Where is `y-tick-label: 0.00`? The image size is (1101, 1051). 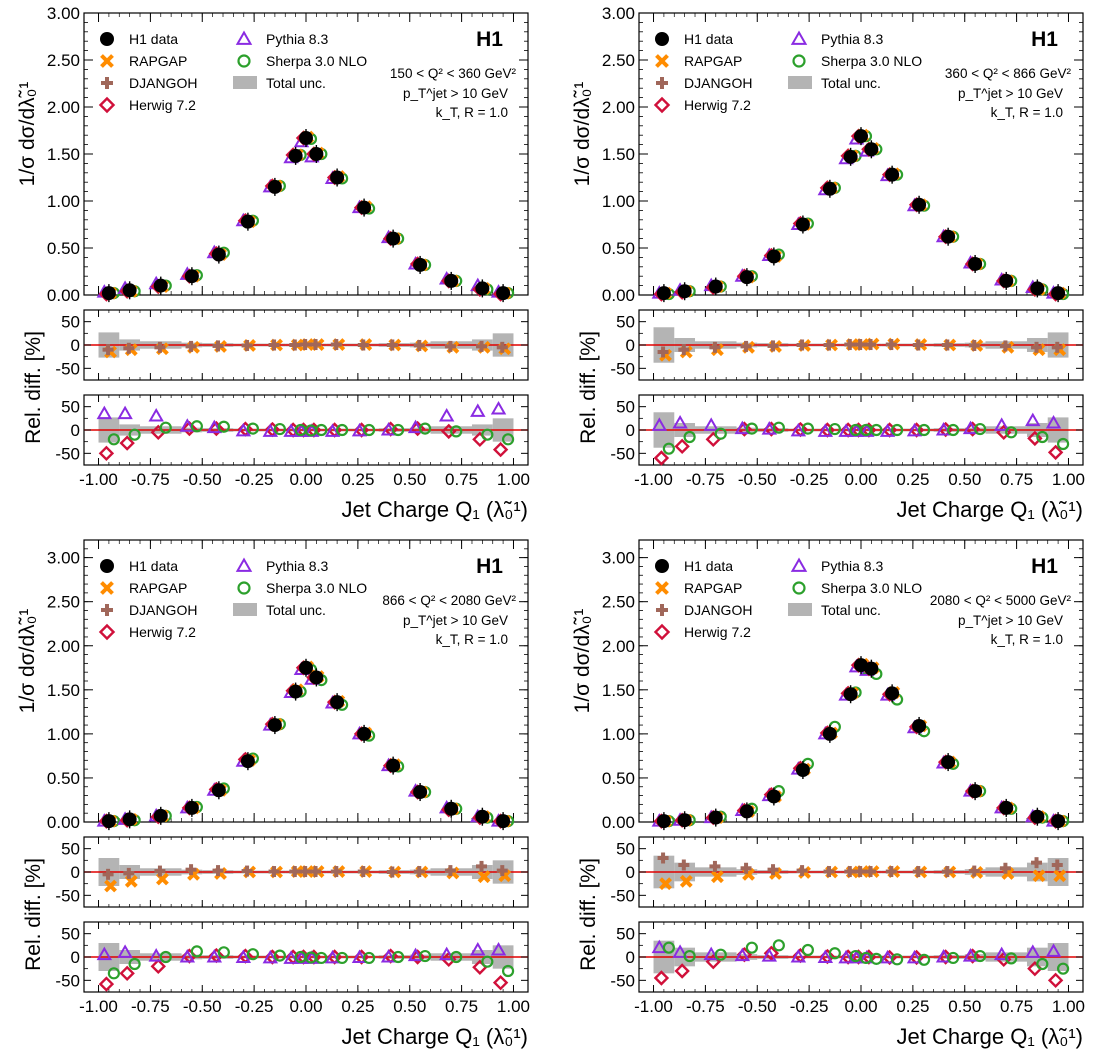 y-tick-label: 0.00 is located at coordinates (618, 822).